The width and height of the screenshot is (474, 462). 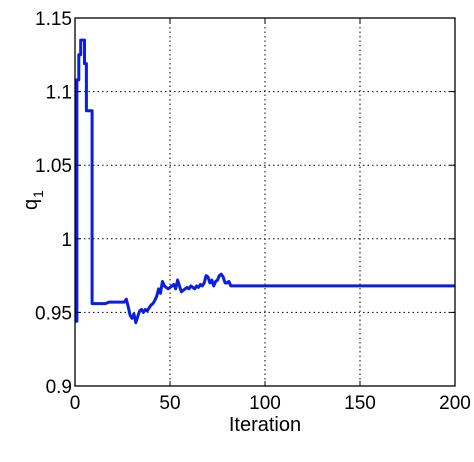 I want to click on x-axis-label: Iteration, so click(x=265, y=425).